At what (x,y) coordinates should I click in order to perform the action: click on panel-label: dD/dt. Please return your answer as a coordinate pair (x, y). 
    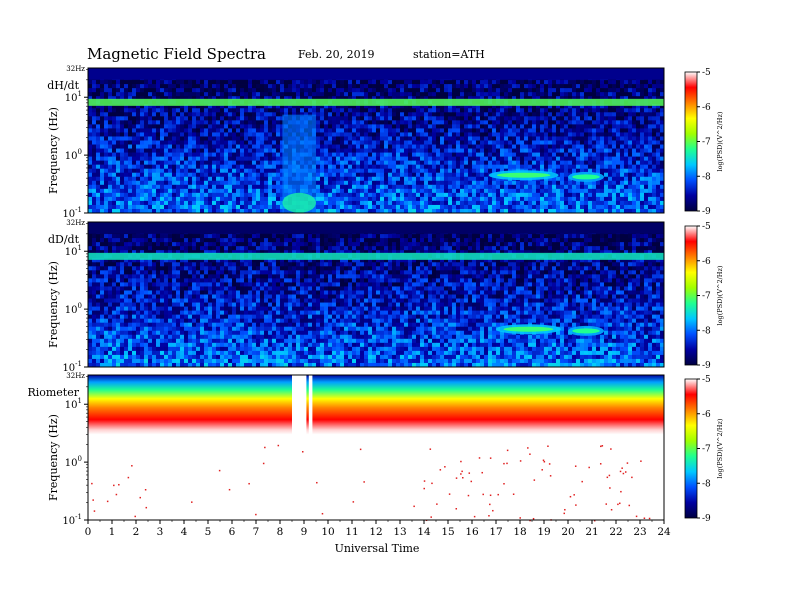
    Looking at the image, I should click on (64, 239).